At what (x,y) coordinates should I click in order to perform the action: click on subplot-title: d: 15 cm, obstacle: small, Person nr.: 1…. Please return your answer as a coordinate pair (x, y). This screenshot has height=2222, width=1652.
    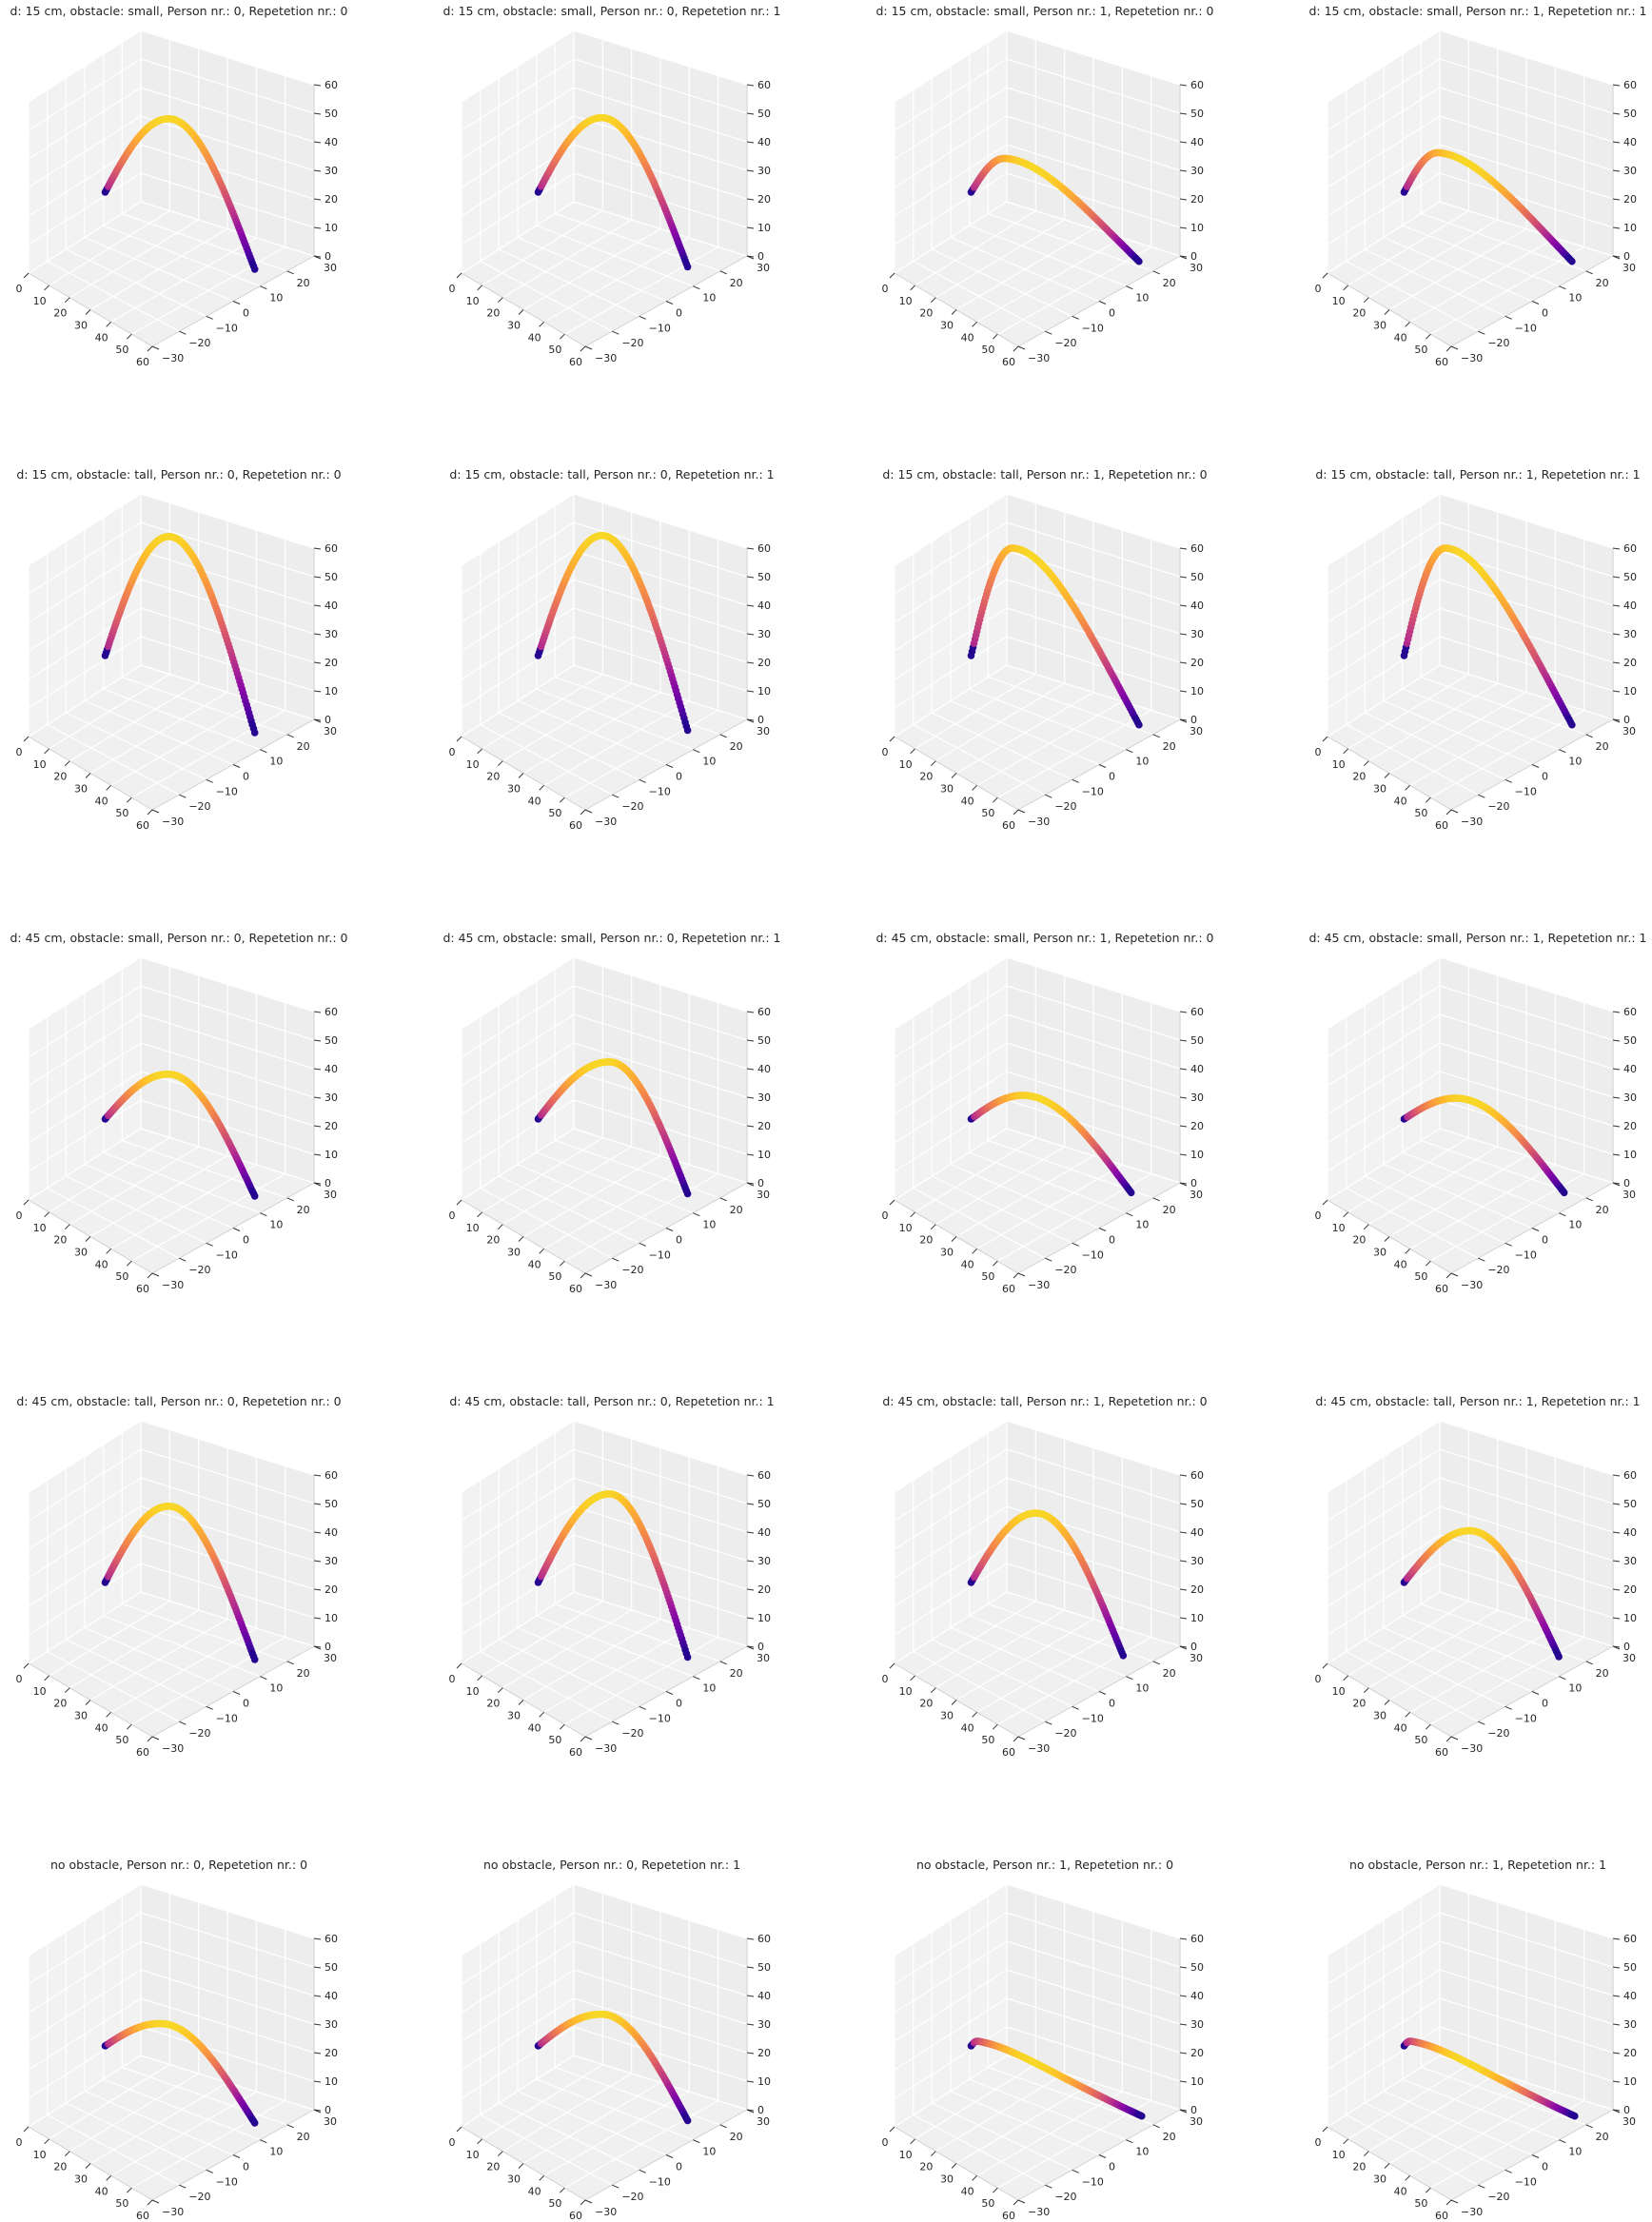
    Looking at the image, I should click on (1477, 11).